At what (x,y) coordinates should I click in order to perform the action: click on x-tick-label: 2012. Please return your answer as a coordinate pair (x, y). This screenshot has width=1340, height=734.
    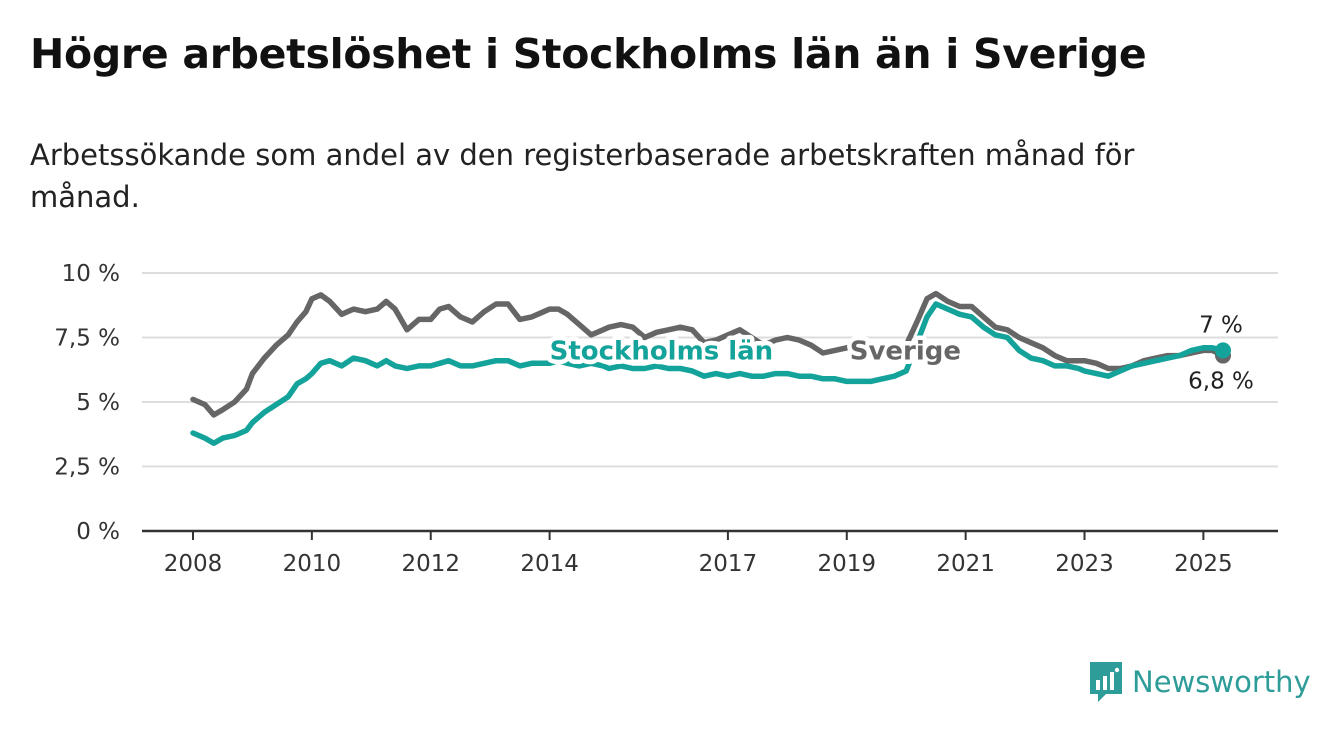
    Looking at the image, I should click on (430, 564).